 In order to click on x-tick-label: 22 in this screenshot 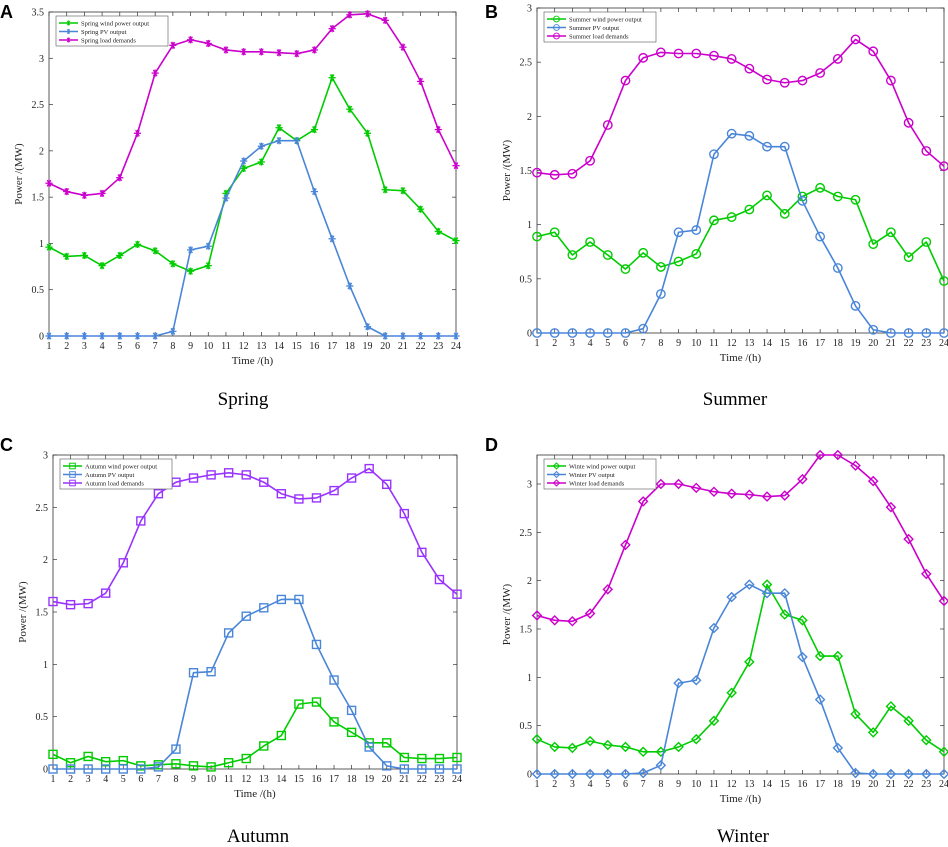, I will do `click(909, 343)`.